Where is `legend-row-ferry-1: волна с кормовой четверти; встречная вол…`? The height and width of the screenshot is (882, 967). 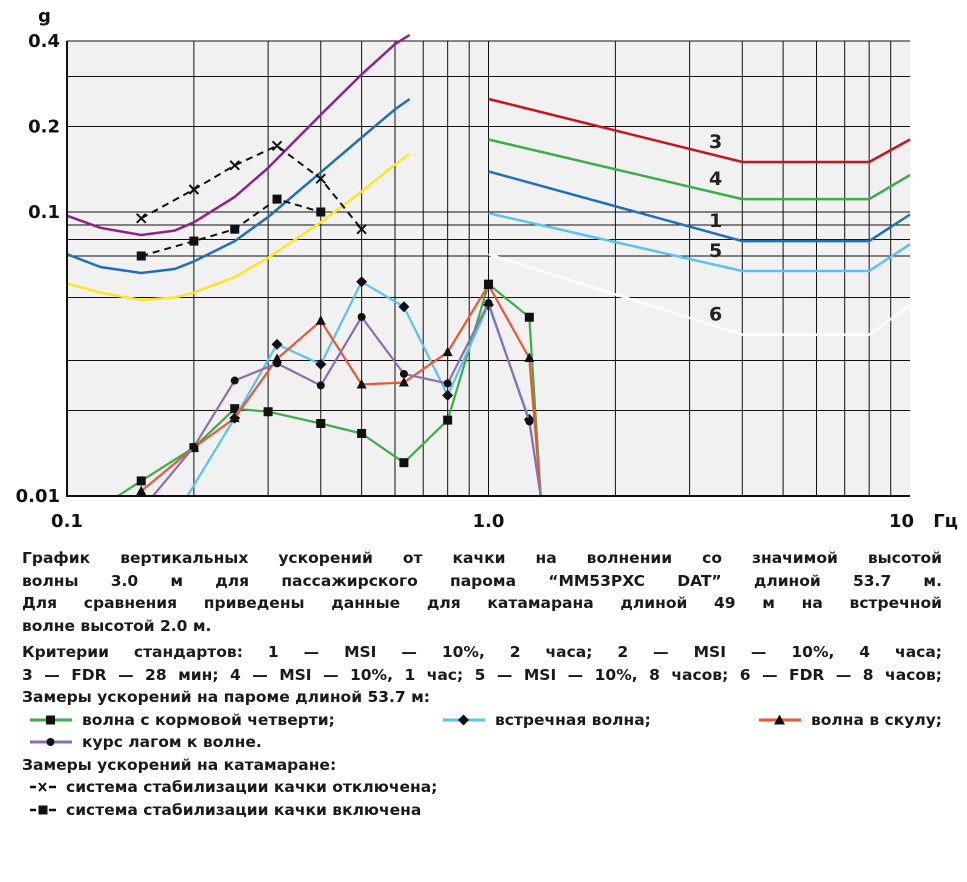 legend-row-ferry-1: волна с кормовой четверти; встречная вол… is located at coordinates (482, 720).